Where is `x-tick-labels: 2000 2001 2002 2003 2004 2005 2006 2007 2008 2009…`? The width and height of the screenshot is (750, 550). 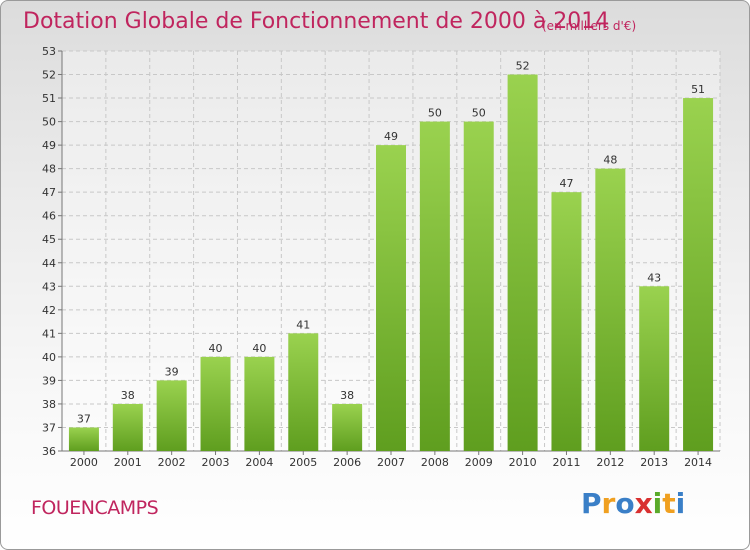 x-tick-labels: 2000 2001 2002 2003 2004 2005 2006 2007 2008 2009… is located at coordinates (391, 462).